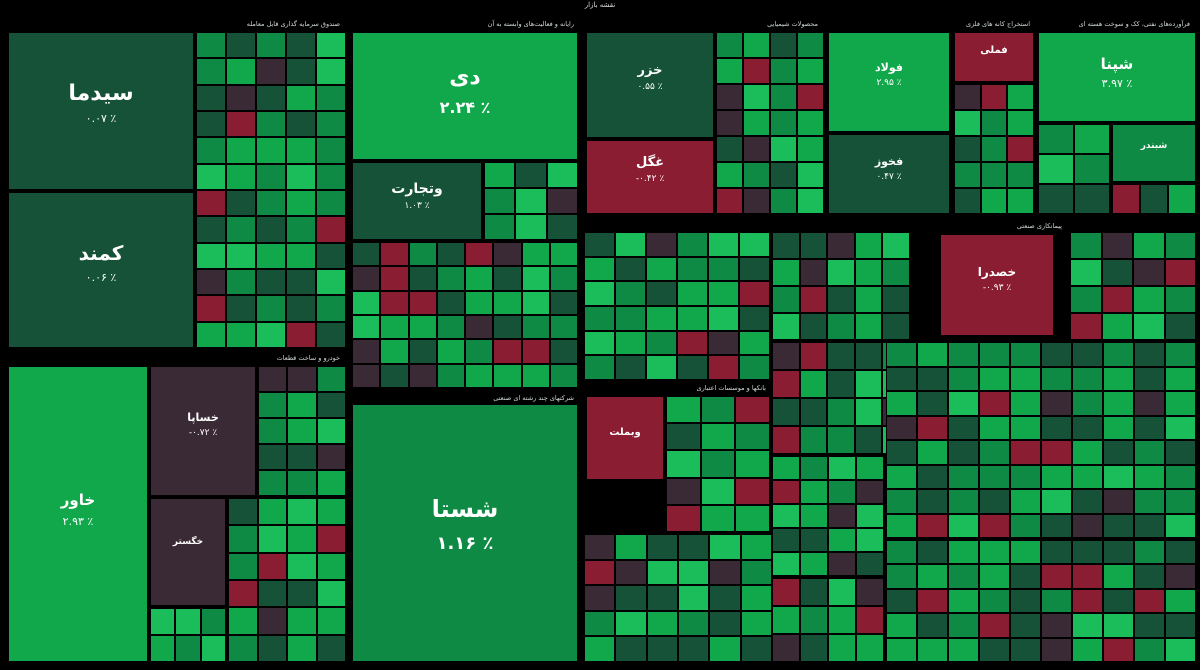 This screenshot has width=1200, height=670. I want to click on stock-tile-khgostar: خگستر, so click(188, 552).